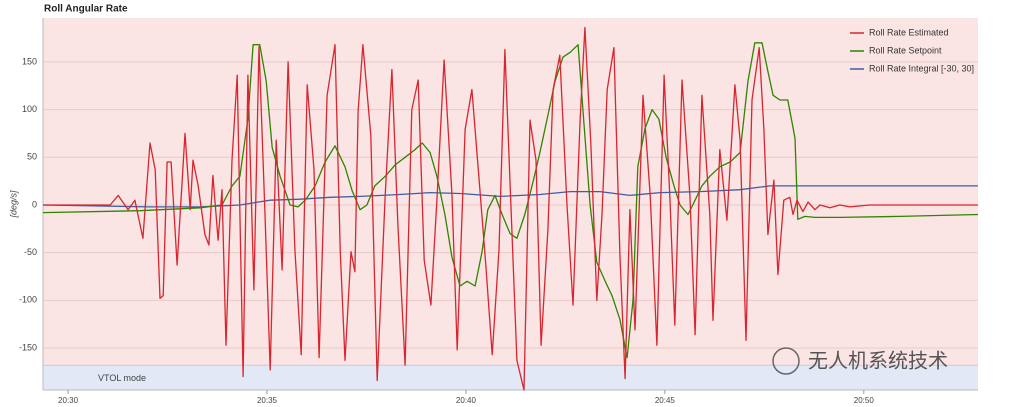 This screenshot has width=1018, height=407. What do you see at coordinates (921, 68) in the screenshot?
I see `legend-label: Roll Rate Integral [-30, 30]` at bounding box center [921, 68].